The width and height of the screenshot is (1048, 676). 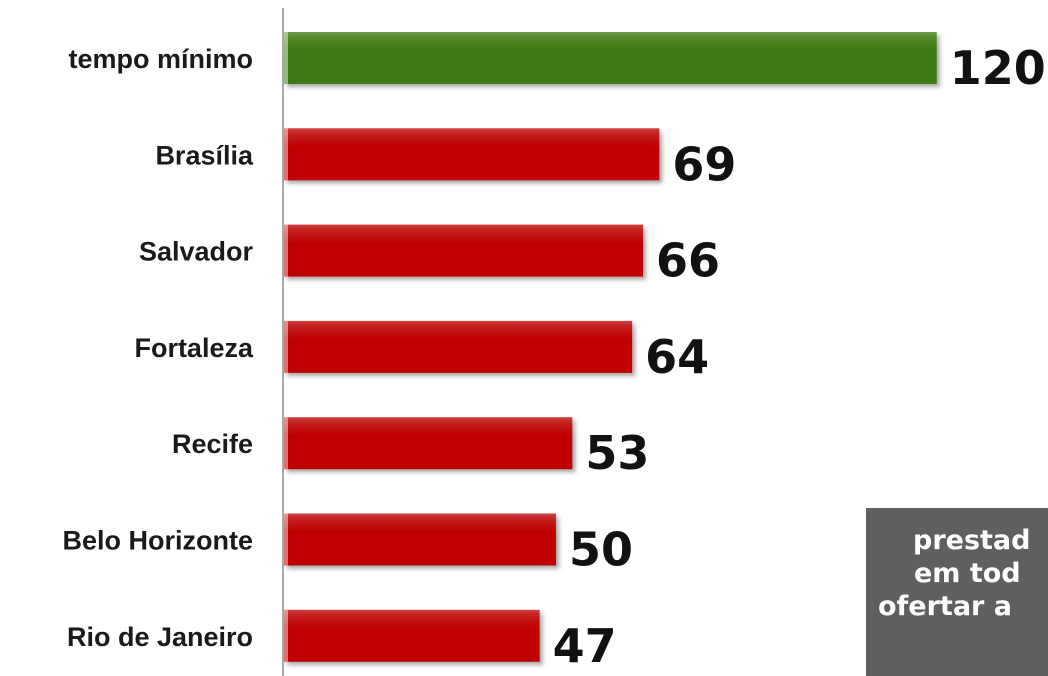 What do you see at coordinates (617, 453) in the screenshot?
I see `value-label: 53` at bounding box center [617, 453].